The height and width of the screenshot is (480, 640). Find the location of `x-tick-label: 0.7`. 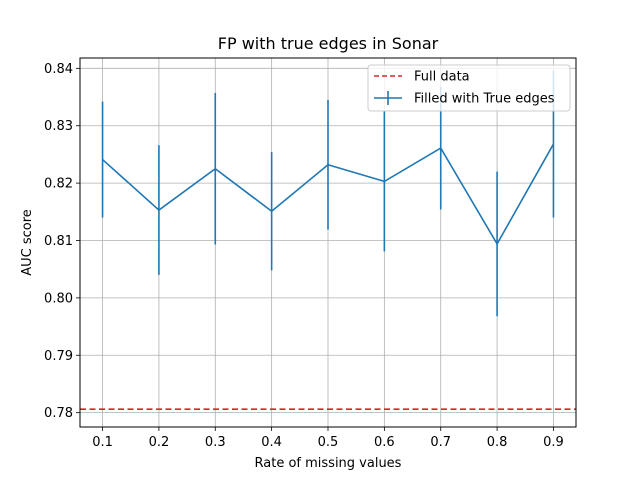

x-tick-label: 0.7 is located at coordinates (440, 442).